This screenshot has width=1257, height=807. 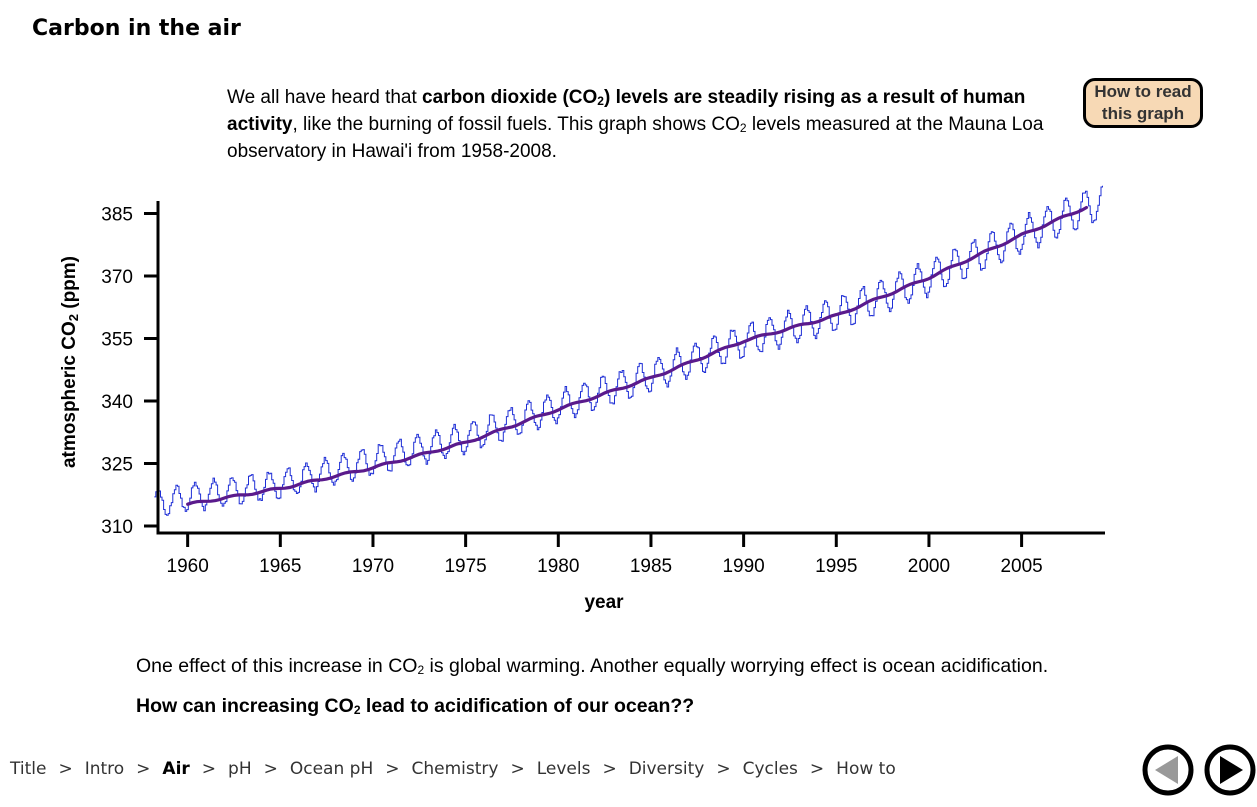 I want to click on next-page-button, so click(x=1230, y=770).